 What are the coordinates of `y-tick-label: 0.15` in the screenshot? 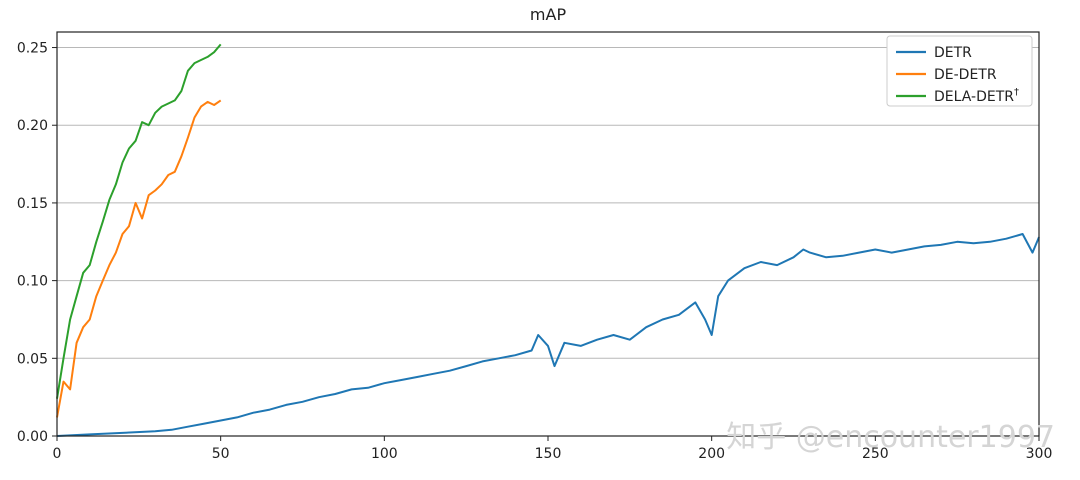 It's located at (32, 204).